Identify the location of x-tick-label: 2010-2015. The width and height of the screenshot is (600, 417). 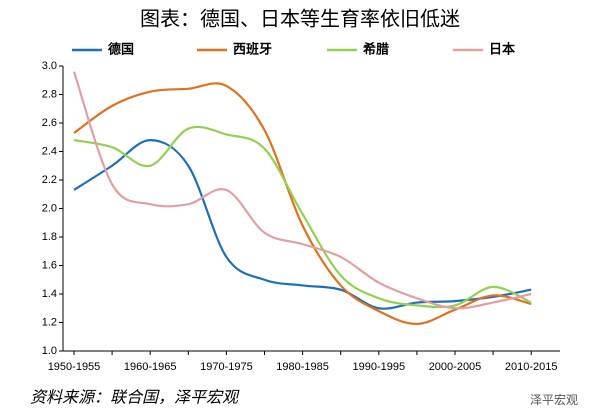
(531, 367).